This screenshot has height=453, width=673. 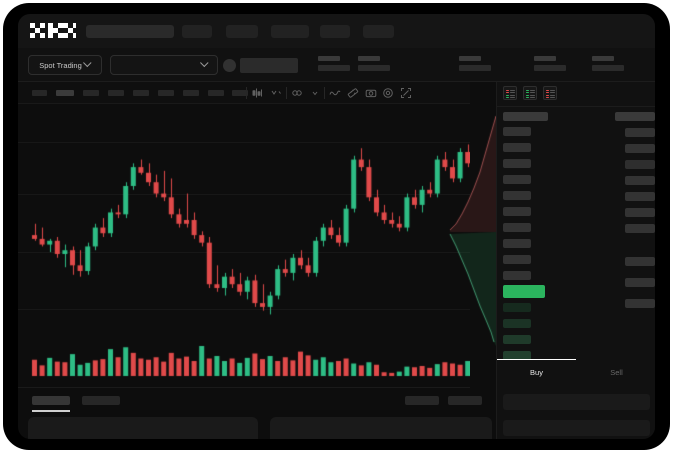 I want to click on line-chart-icon, so click(x=335, y=93).